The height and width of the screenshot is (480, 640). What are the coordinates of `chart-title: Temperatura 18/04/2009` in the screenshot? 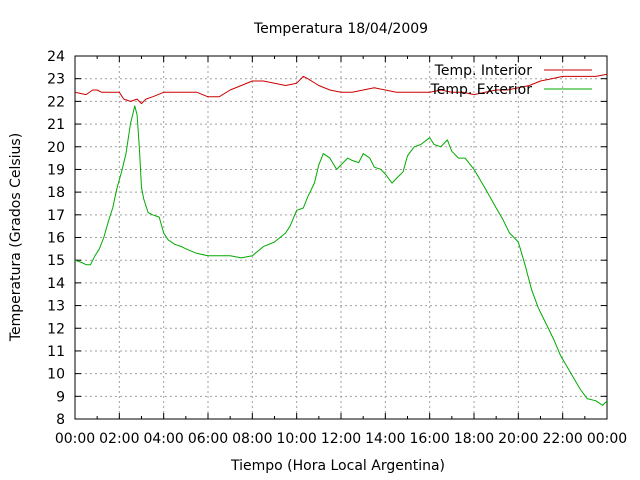 It's located at (340, 29).